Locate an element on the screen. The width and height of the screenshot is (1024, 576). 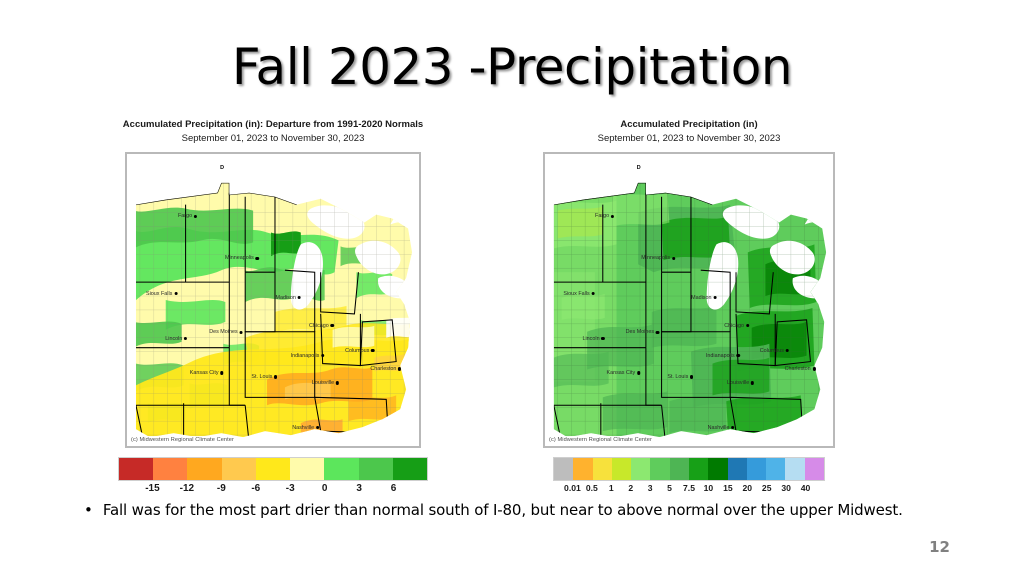
city-label-des-moines-right: Des Moines is located at coordinates (643, 332).